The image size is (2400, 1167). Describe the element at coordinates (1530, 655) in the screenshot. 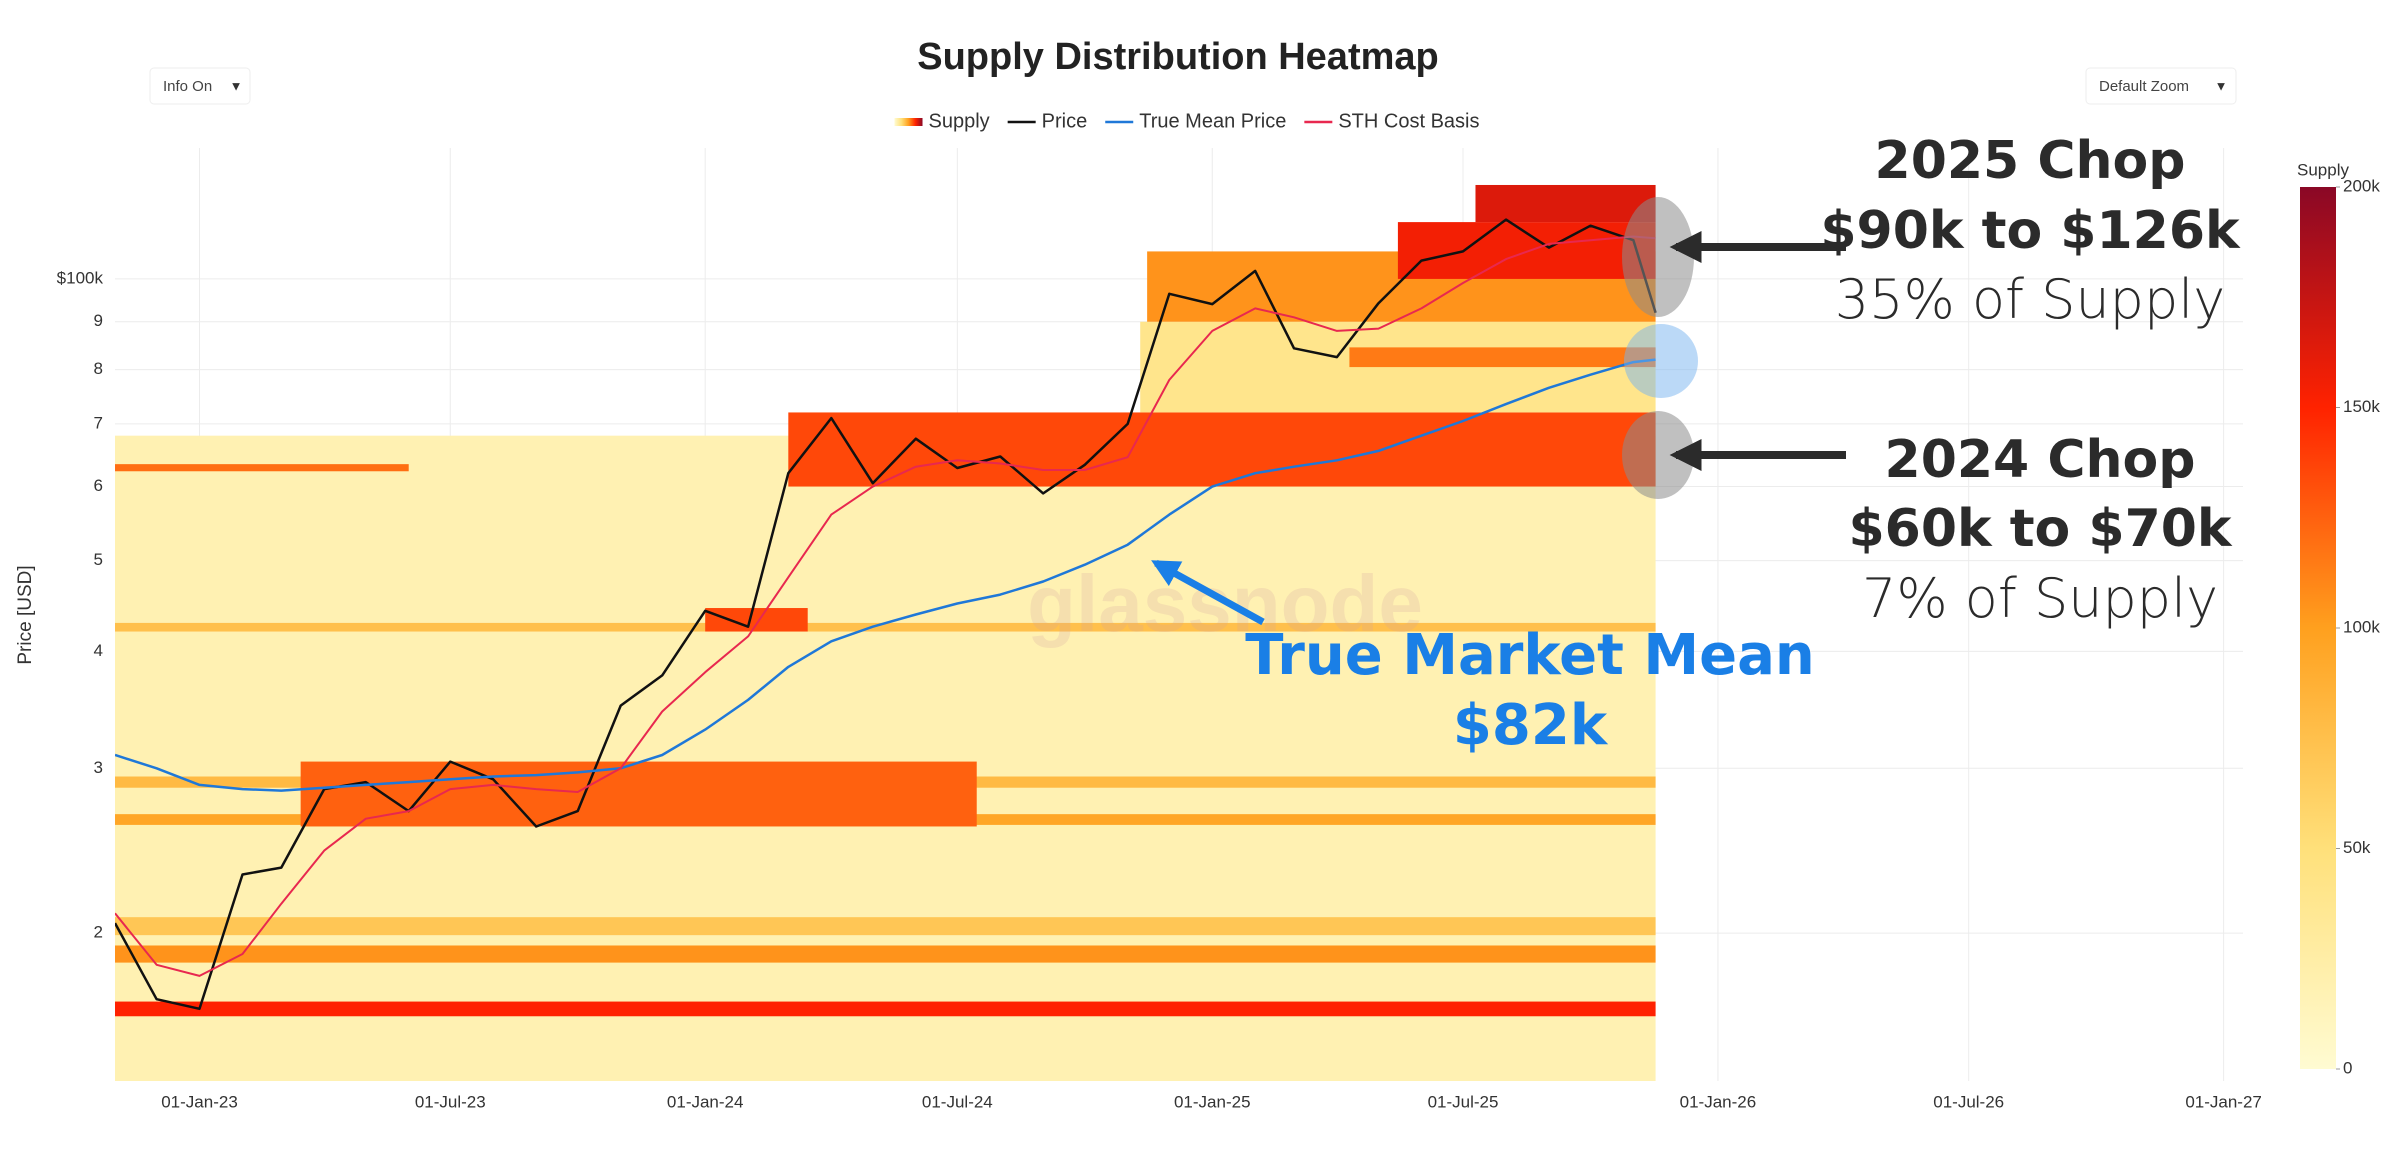

I see `annotation-title: True Market Mean` at that location.